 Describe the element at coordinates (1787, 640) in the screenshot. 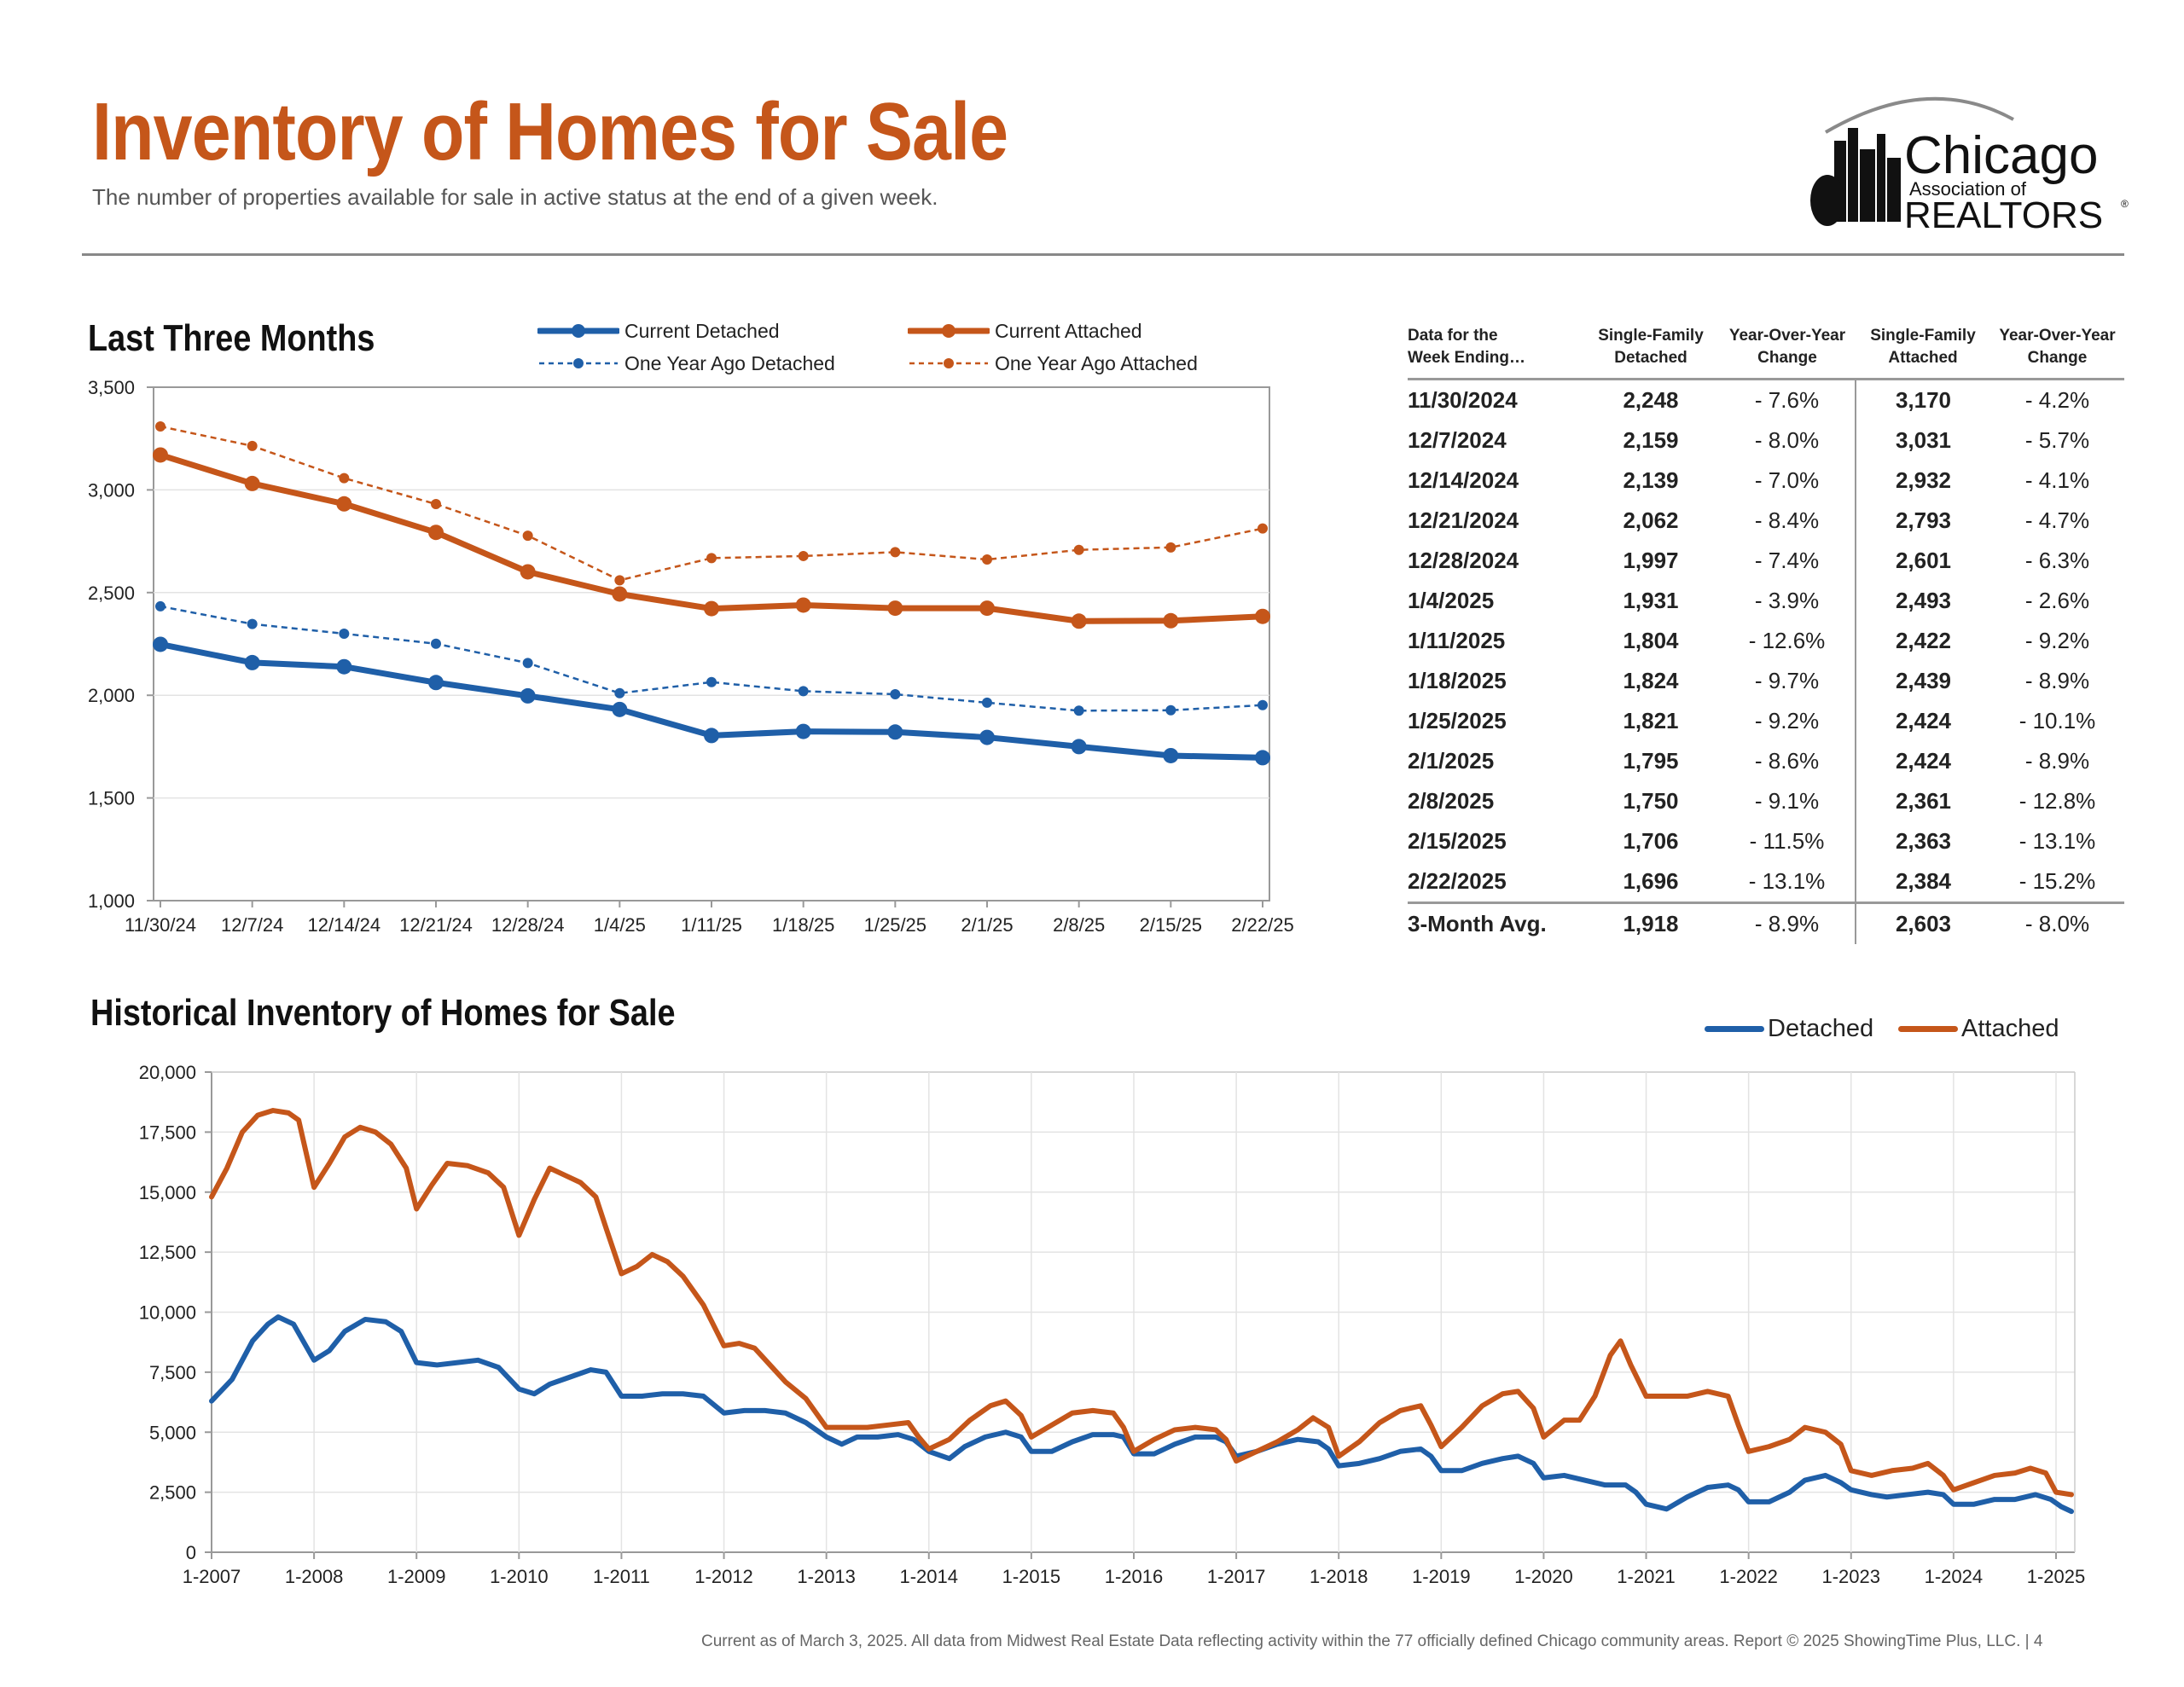

I see `cell-detached-yoy: - 12.6%` at that location.